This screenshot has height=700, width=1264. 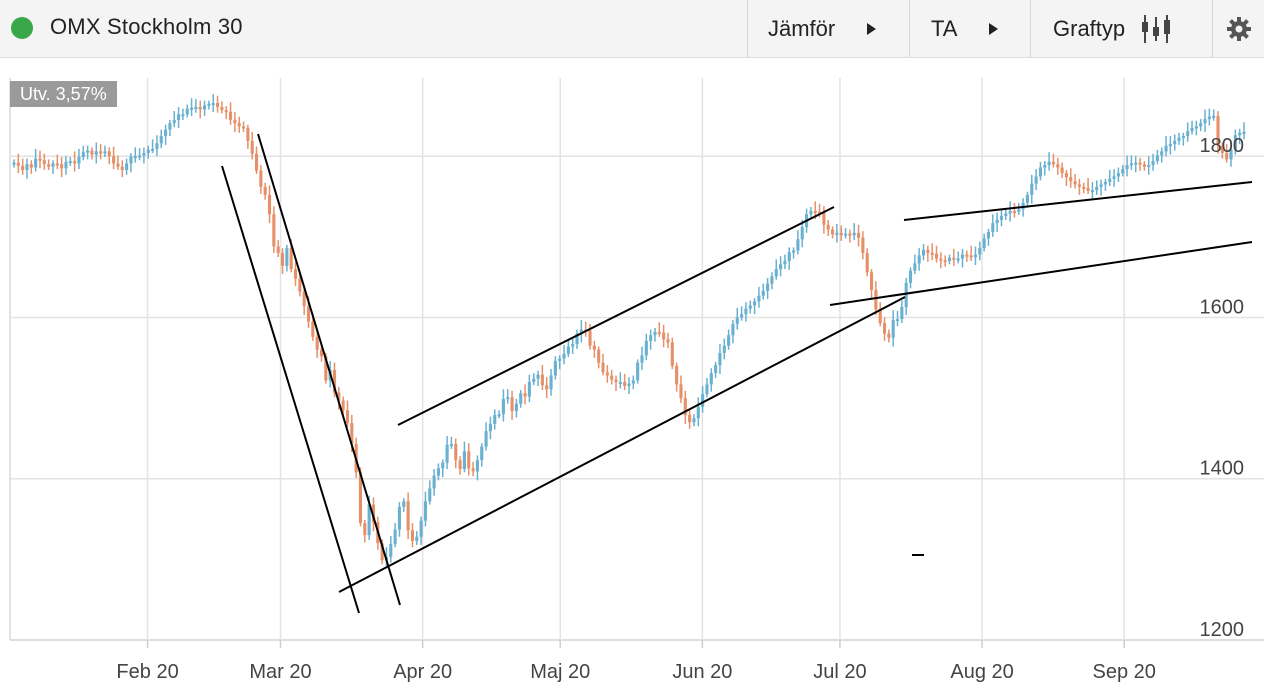 I want to click on submenu-arrow-icon, so click(x=994, y=28).